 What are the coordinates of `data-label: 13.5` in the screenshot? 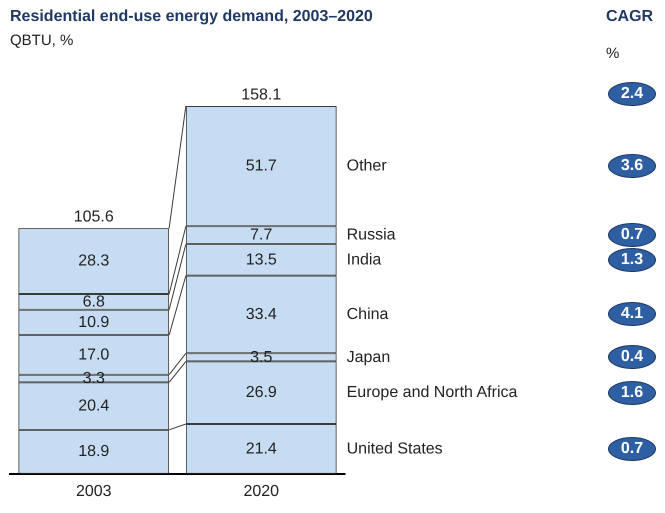 It's located at (261, 259).